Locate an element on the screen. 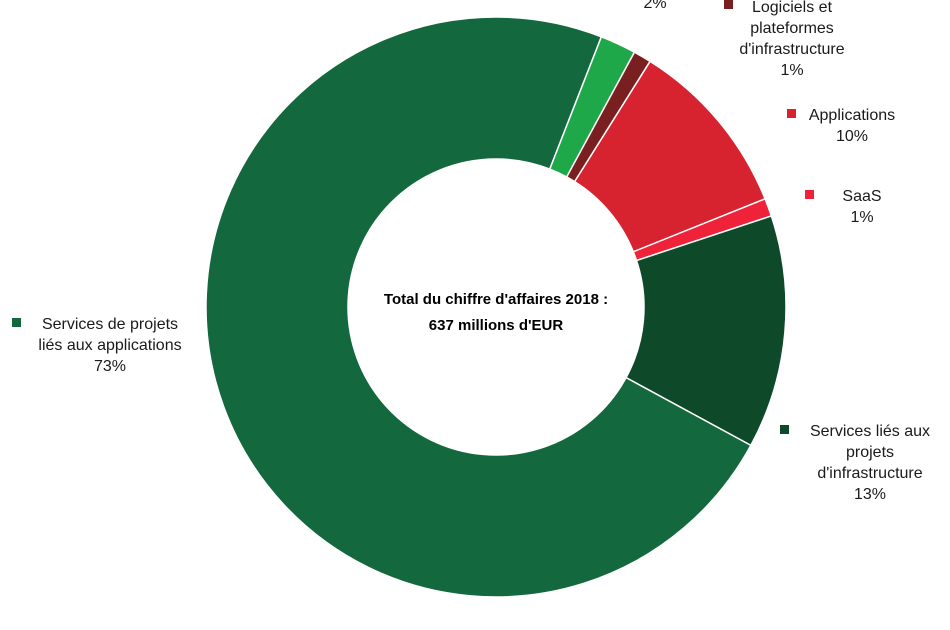 The height and width of the screenshot is (630, 950). center-total-label: Total du chiffre d'affaires 2018 : is located at coordinates (496, 299).